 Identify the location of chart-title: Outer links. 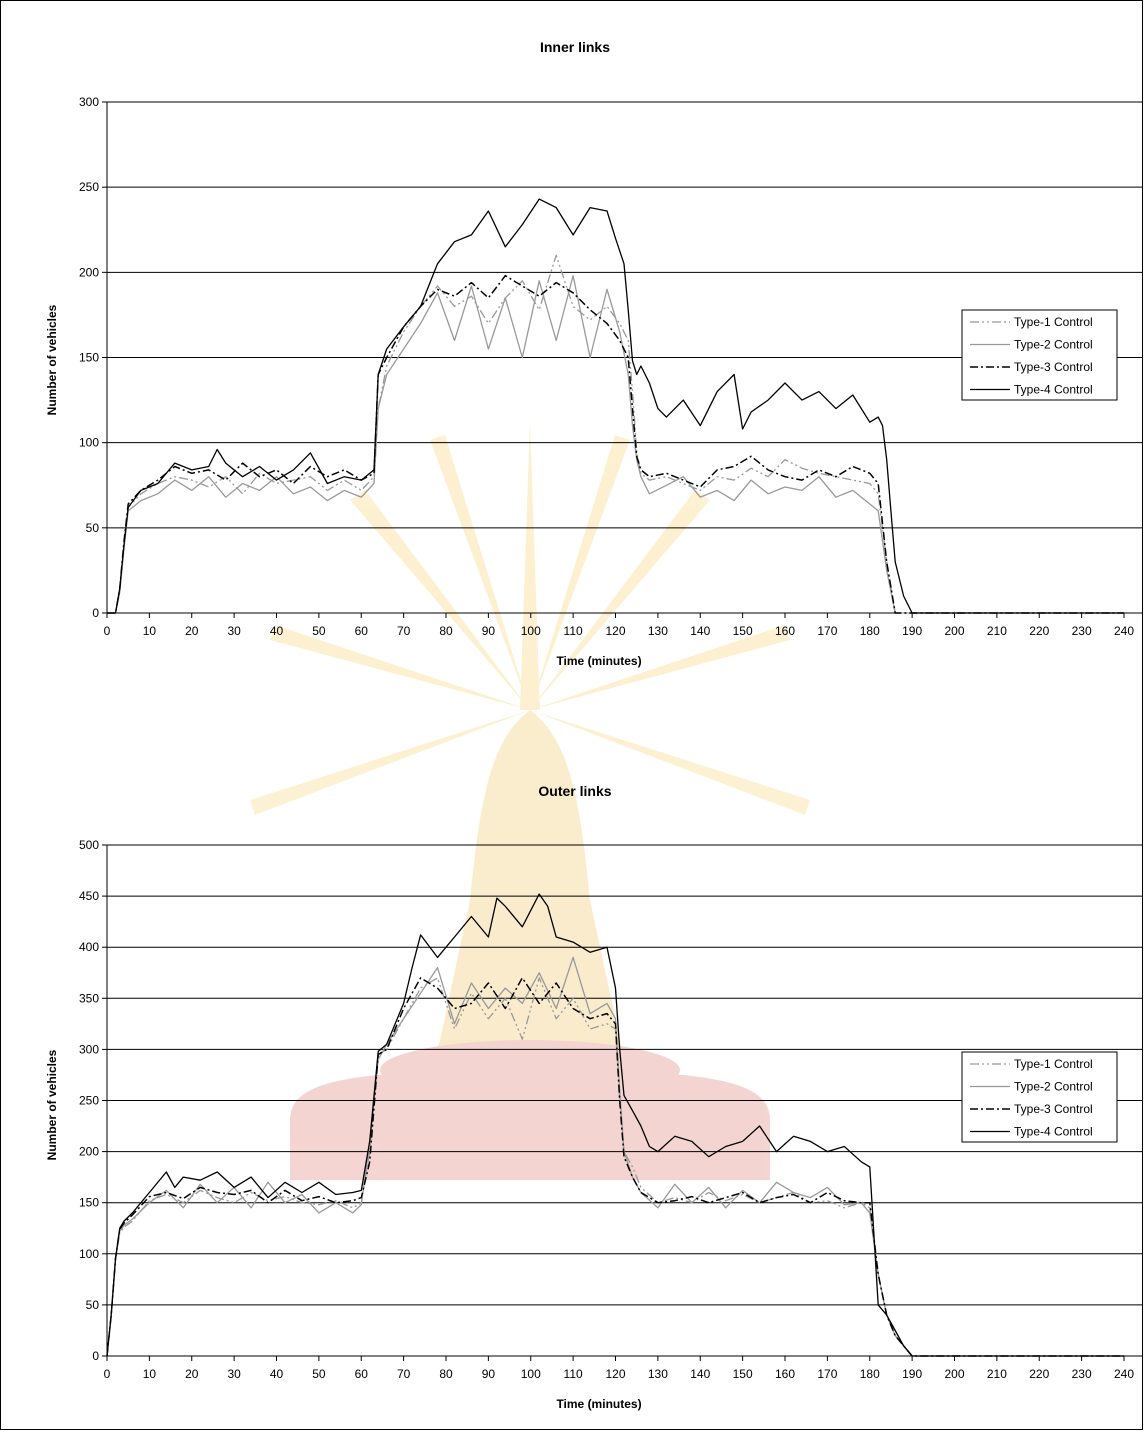
(574, 791).